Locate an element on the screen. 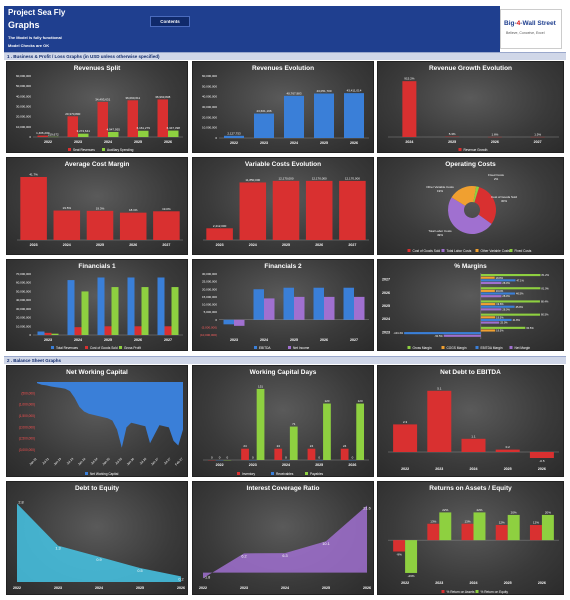  data-label: 20% is located at coordinates (514, 512).